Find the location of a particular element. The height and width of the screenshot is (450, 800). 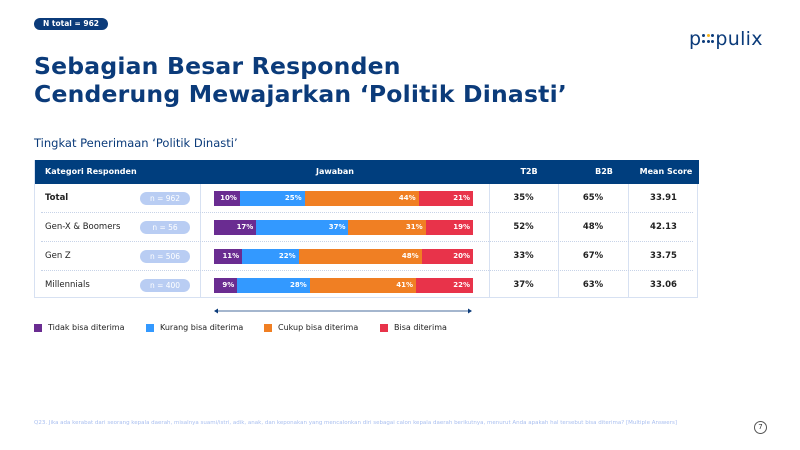

bar-segment: 19% is located at coordinates (449, 227).